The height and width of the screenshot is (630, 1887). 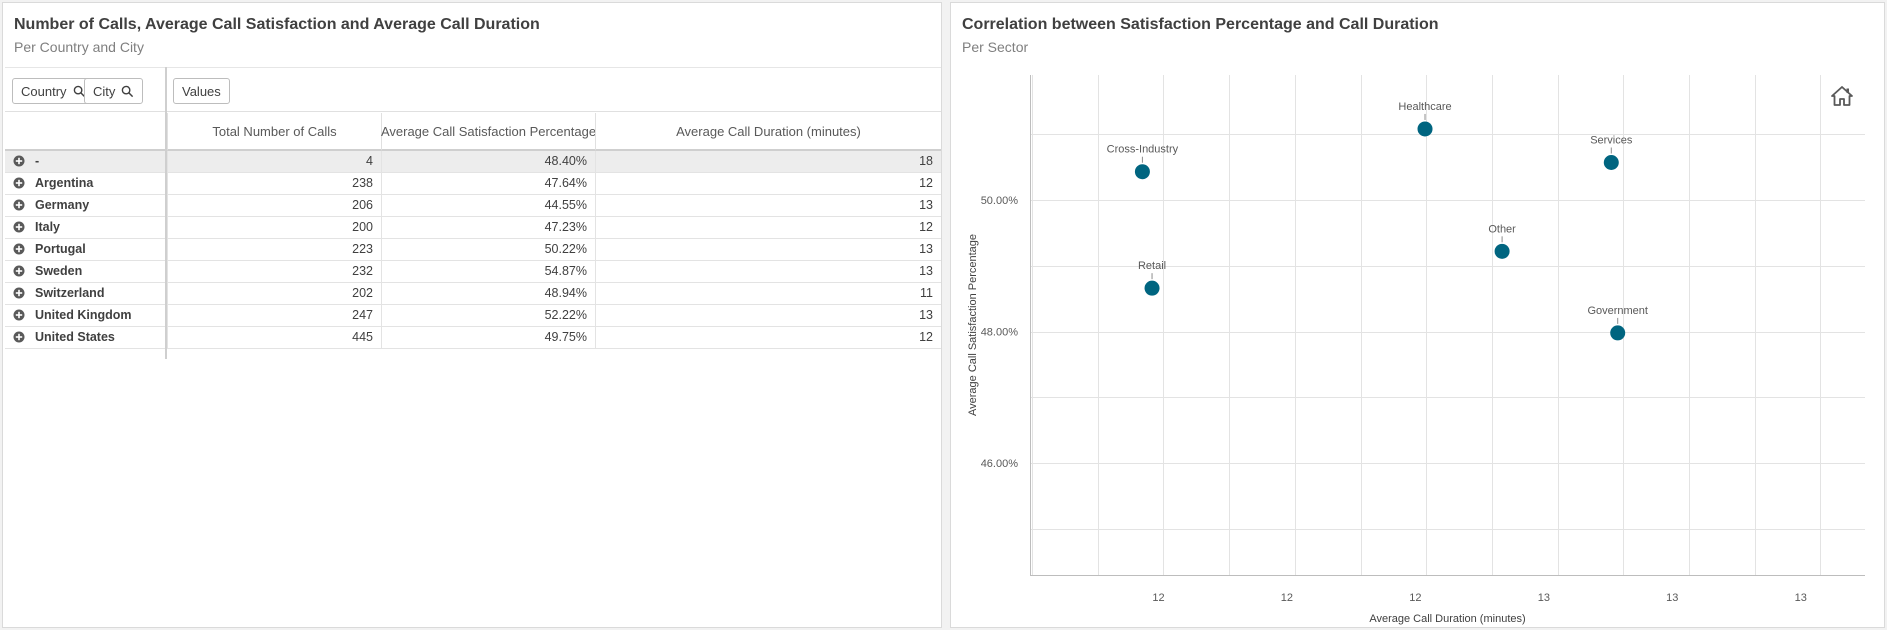 I want to click on row-dimension-label: Portugal, so click(x=60, y=249).